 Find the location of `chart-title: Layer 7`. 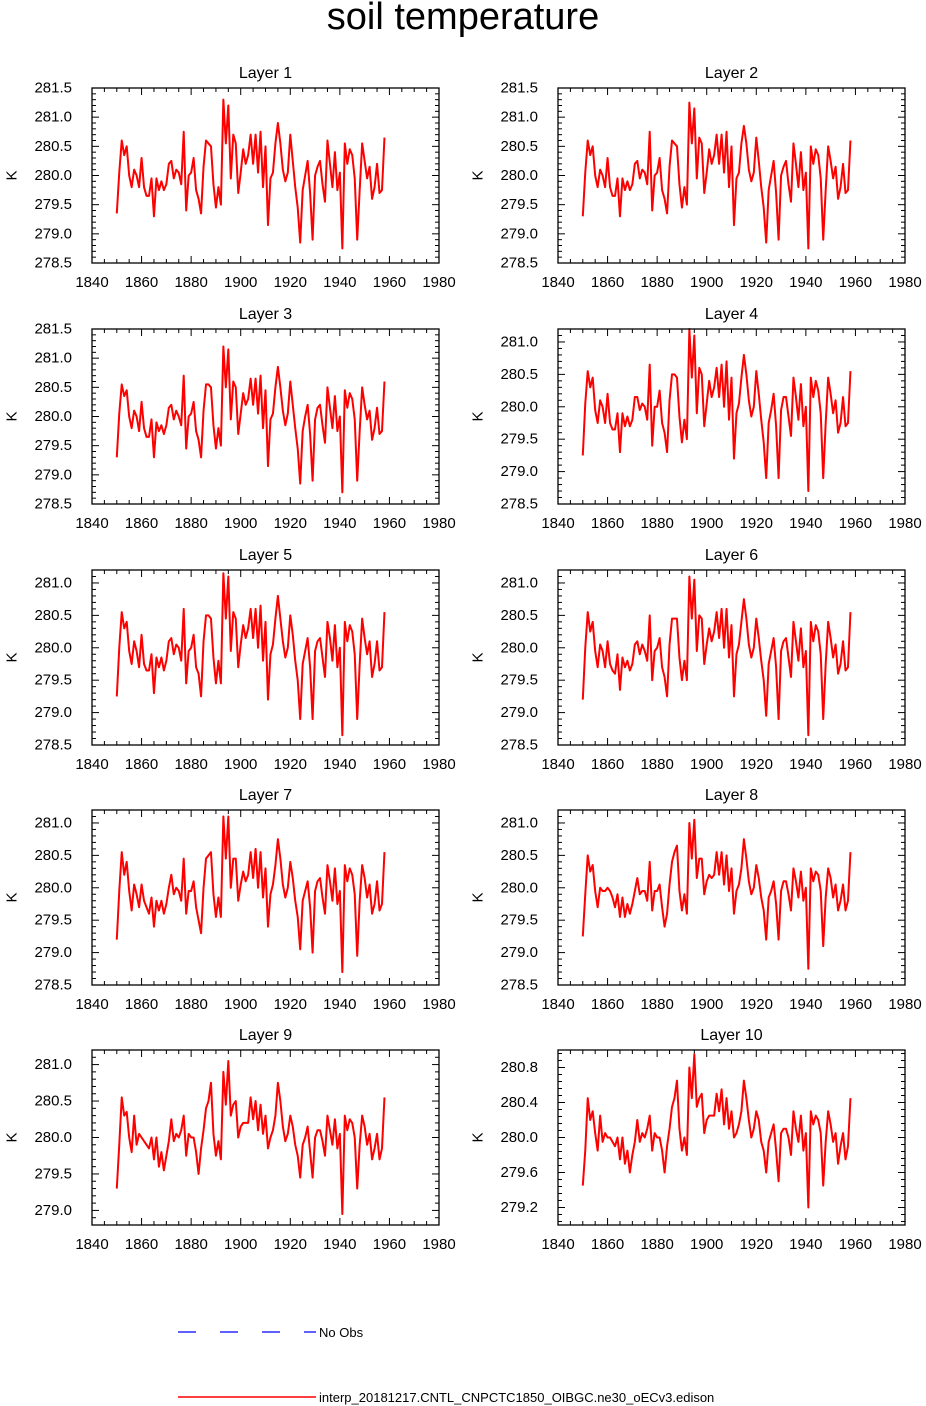

chart-title: Layer 7 is located at coordinates (265, 795).